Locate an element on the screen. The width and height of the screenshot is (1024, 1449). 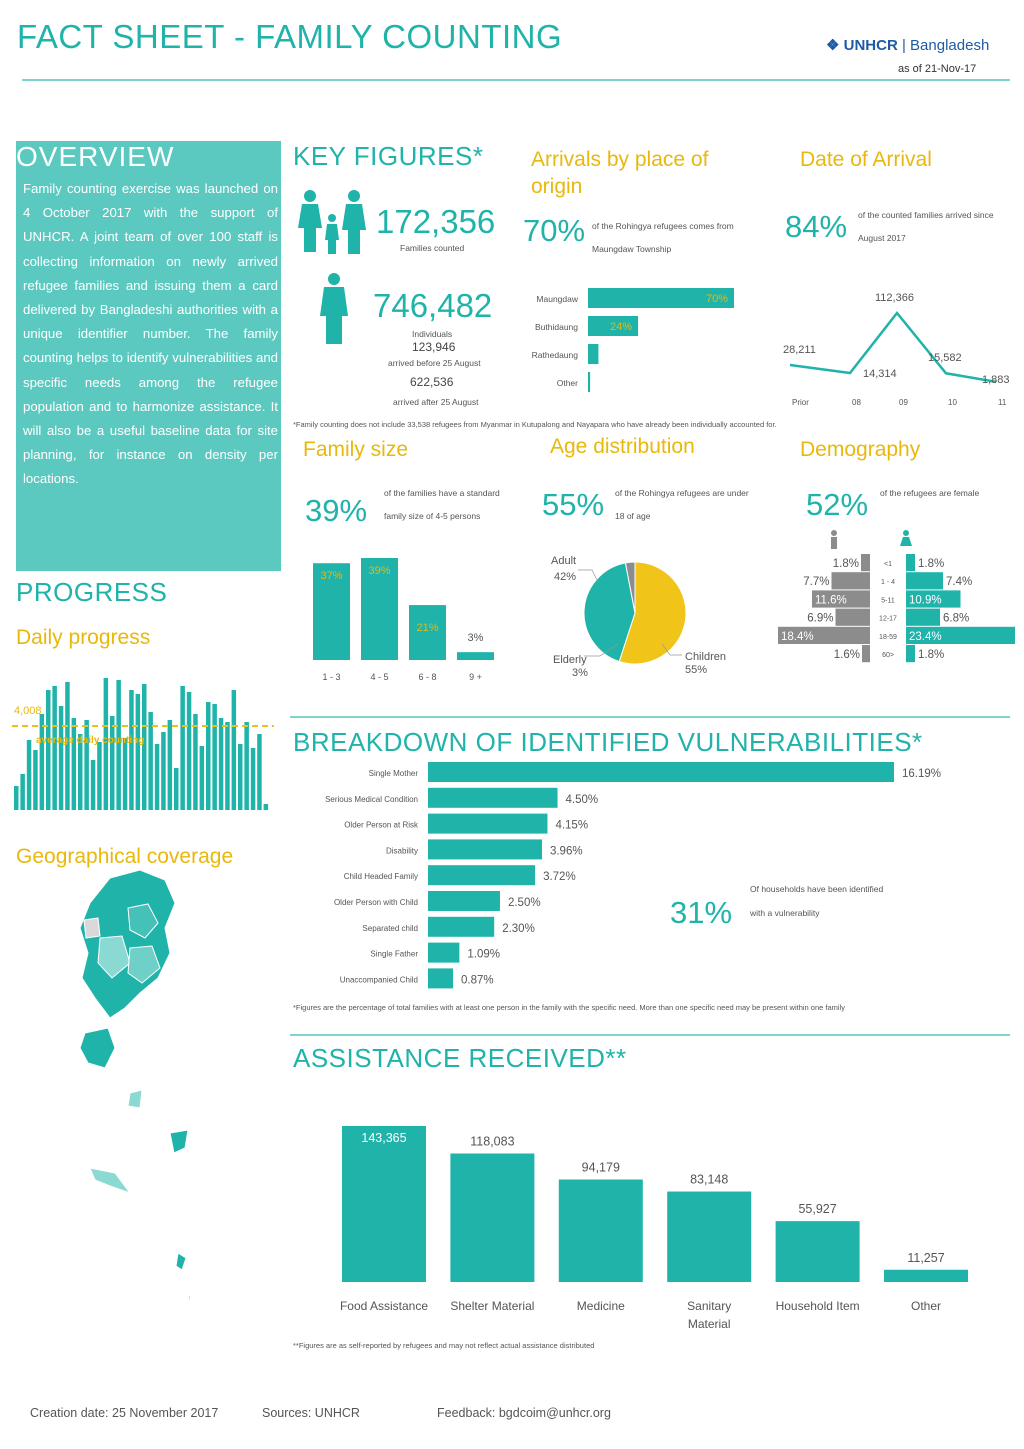
individuals-label: Individuals is located at coordinates (432, 334).